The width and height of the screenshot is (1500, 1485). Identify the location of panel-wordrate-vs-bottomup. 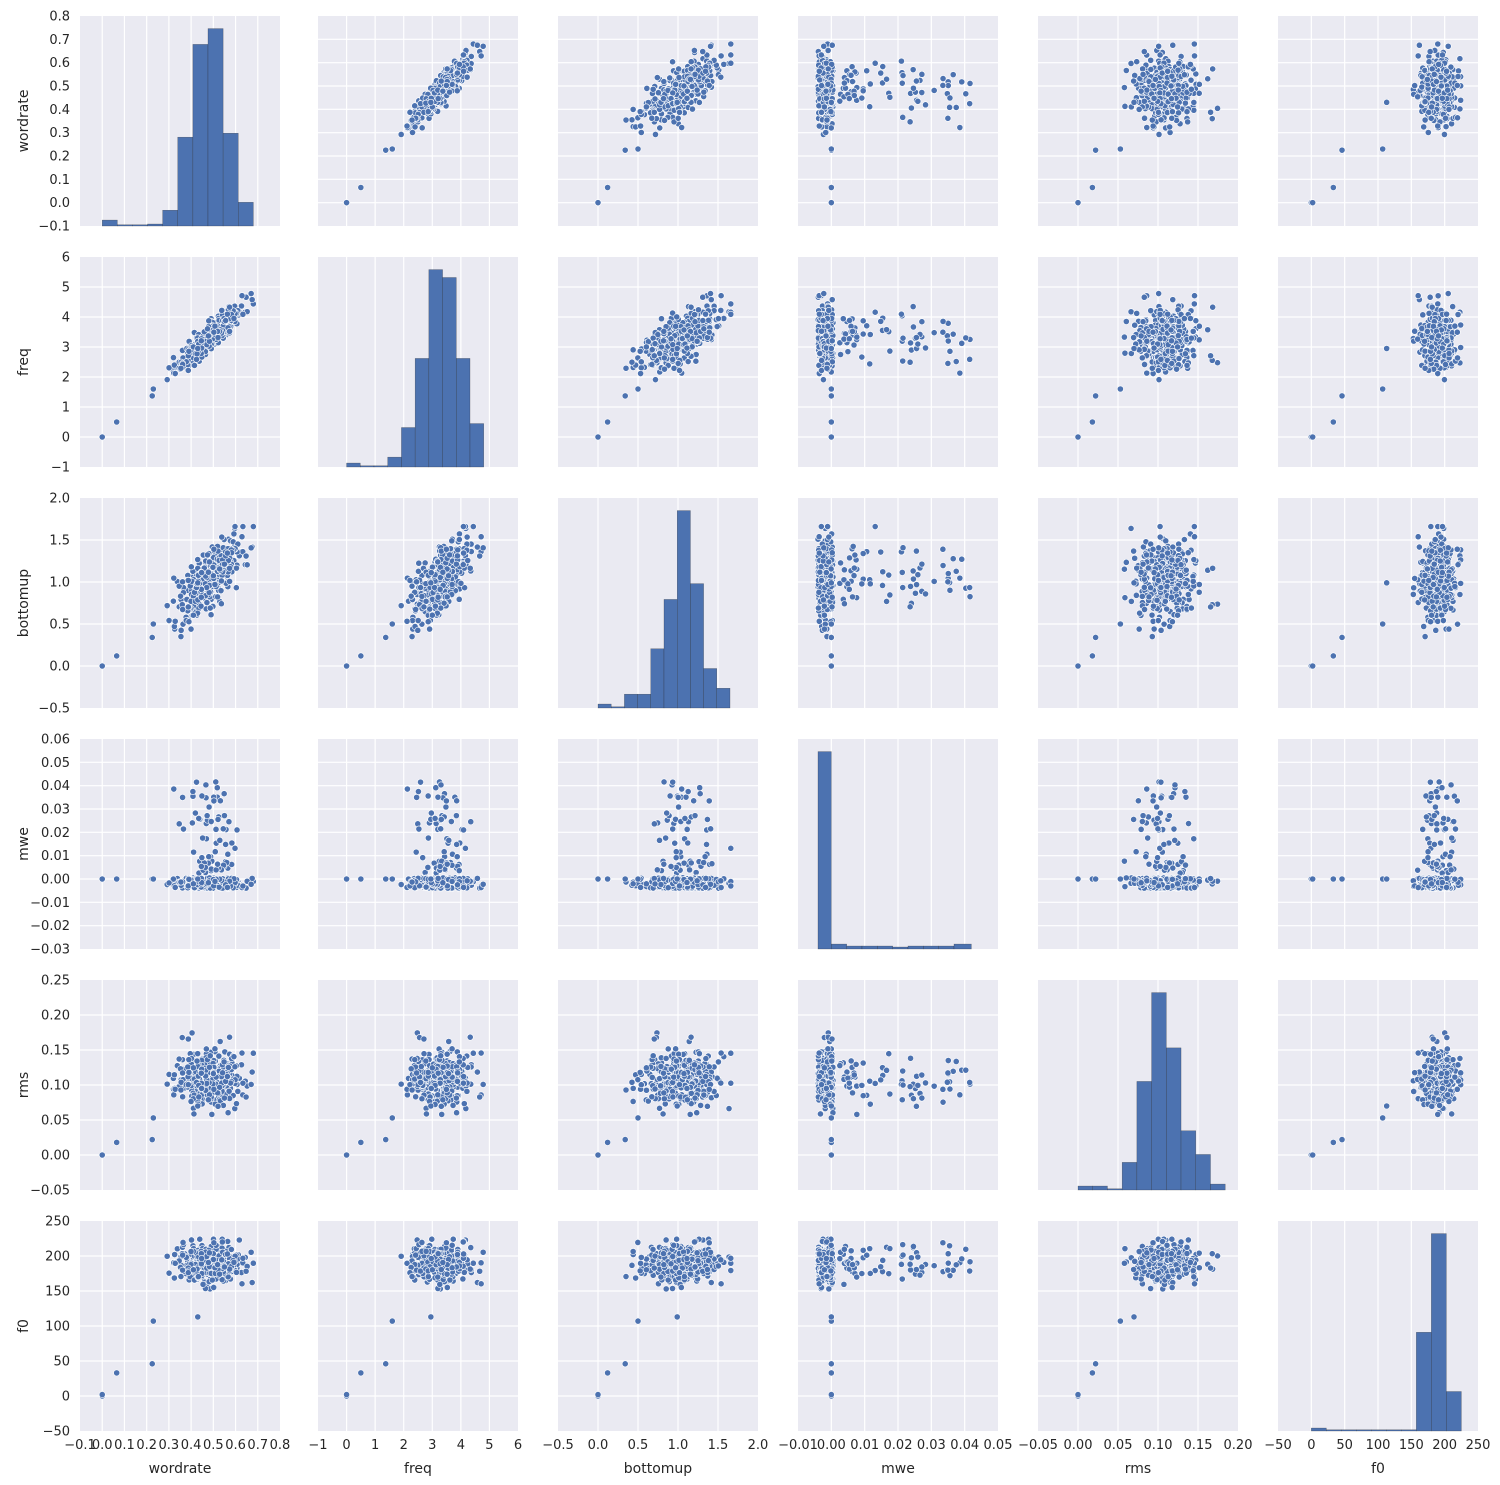
(658, 121).